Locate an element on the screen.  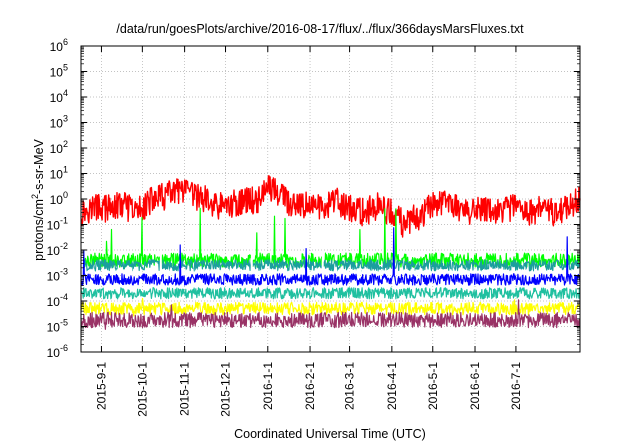
x-axis-label: Coordinated Universal Time (UTC) is located at coordinates (330, 434).